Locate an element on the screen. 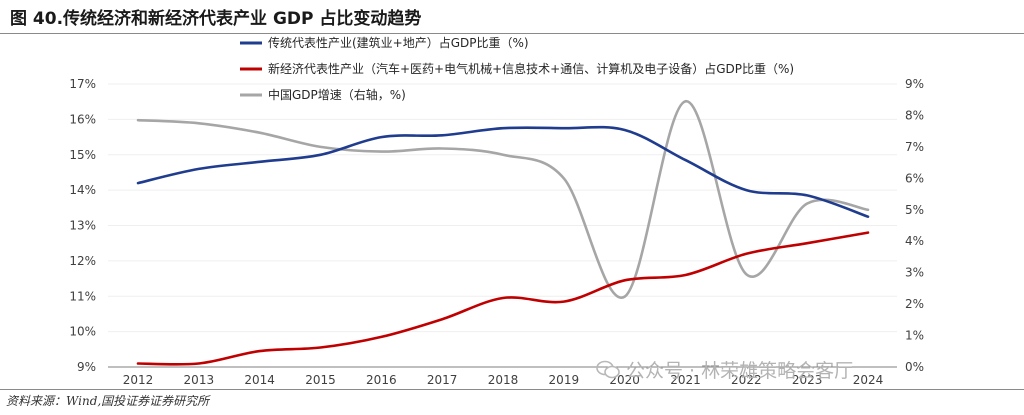  x-tick-label: 2022 is located at coordinates (746, 380).